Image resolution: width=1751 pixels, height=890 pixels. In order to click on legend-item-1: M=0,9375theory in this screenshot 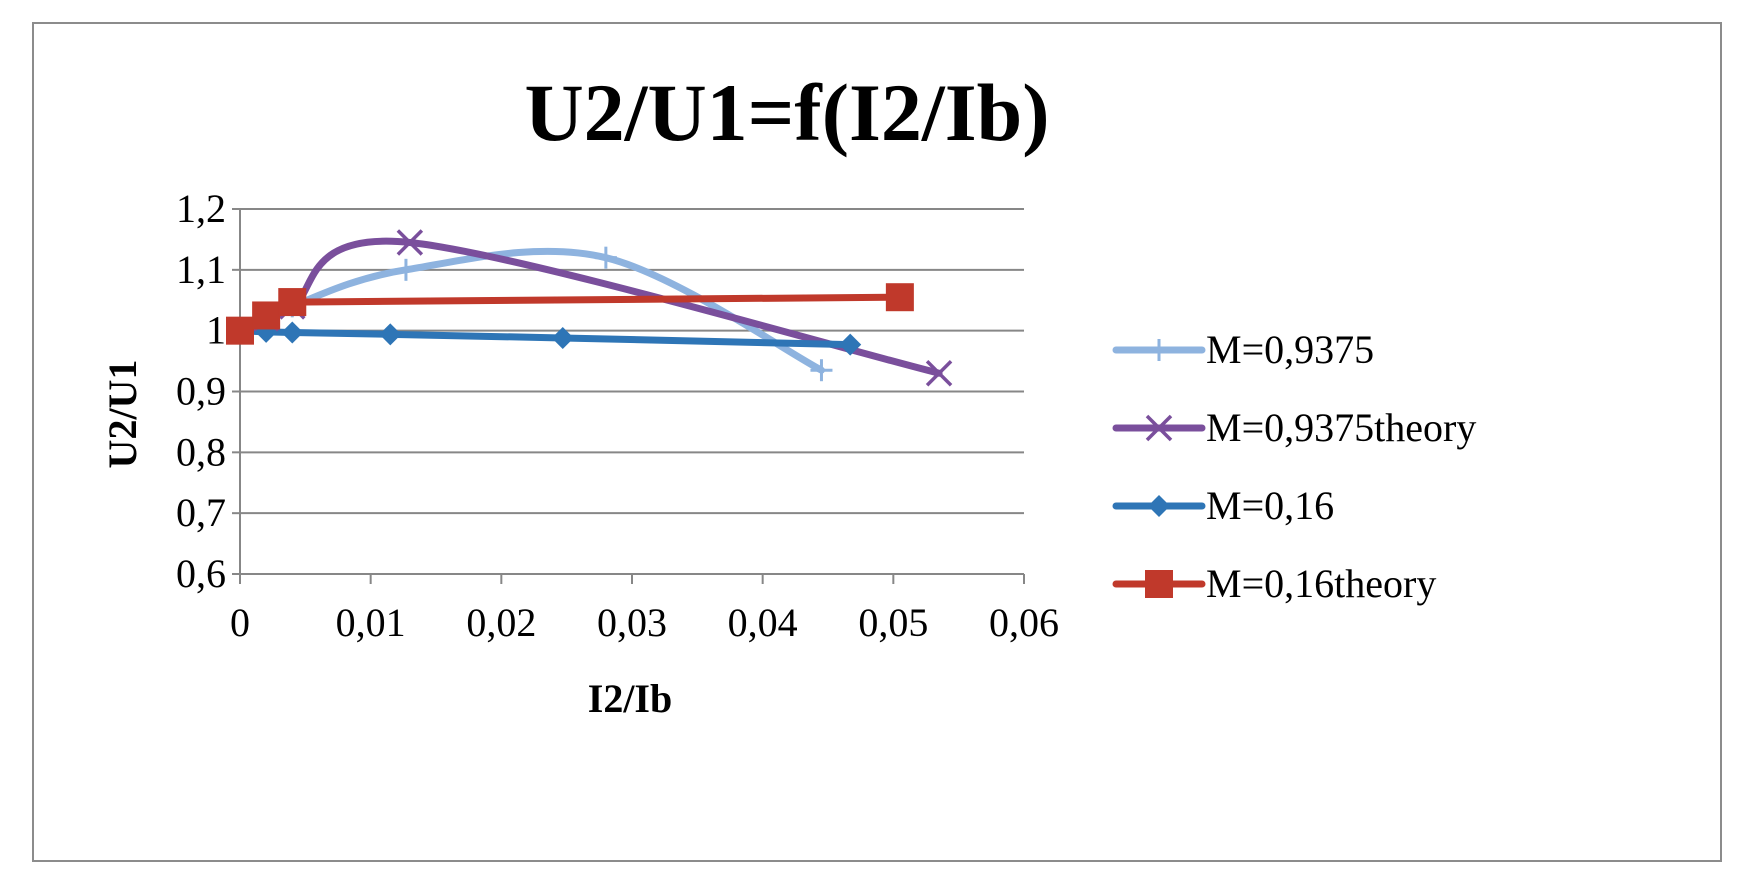, I will do `click(1294, 427)`.